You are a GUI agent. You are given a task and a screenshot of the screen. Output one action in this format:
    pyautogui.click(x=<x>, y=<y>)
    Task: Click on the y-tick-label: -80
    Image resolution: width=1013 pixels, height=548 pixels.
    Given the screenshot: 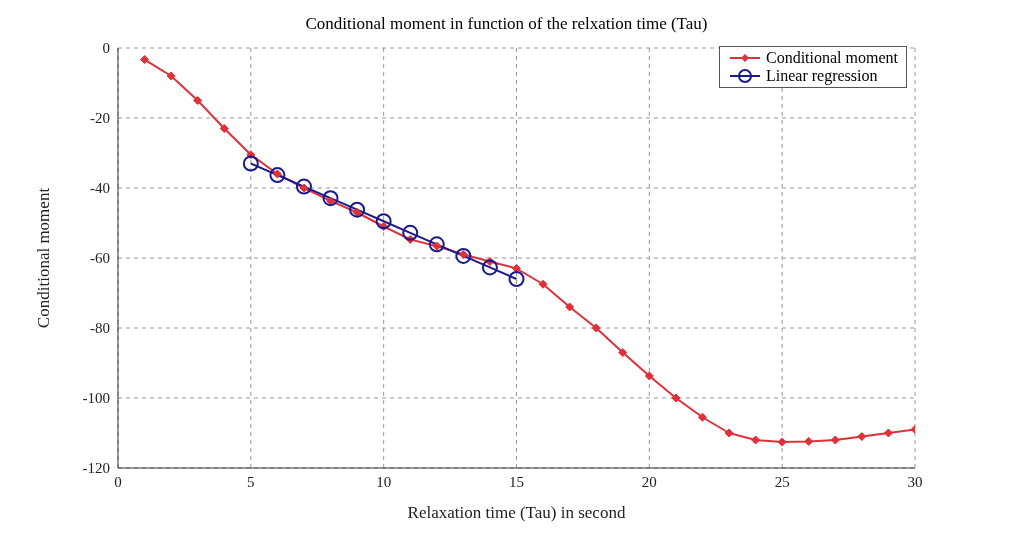 What is the action you would take?
    pyautogui.click(x=100, y=328)
    